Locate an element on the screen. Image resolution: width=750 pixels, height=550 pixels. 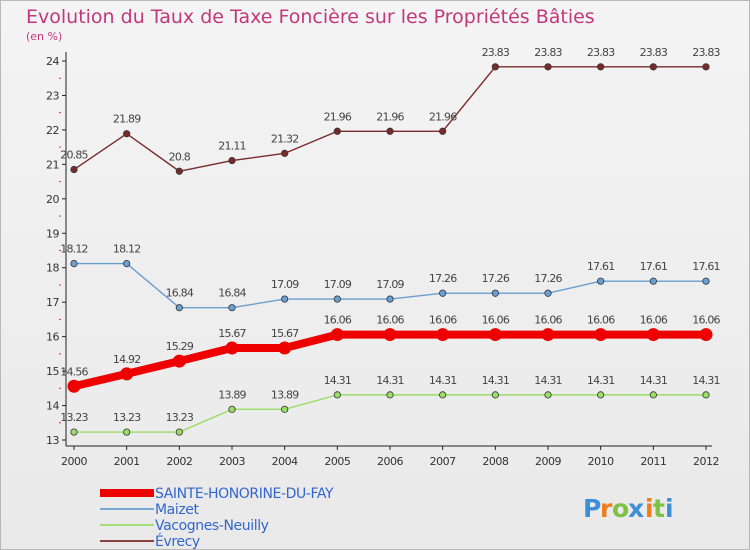
x-tick-label: 2008 is located at coordinates (495, 461).